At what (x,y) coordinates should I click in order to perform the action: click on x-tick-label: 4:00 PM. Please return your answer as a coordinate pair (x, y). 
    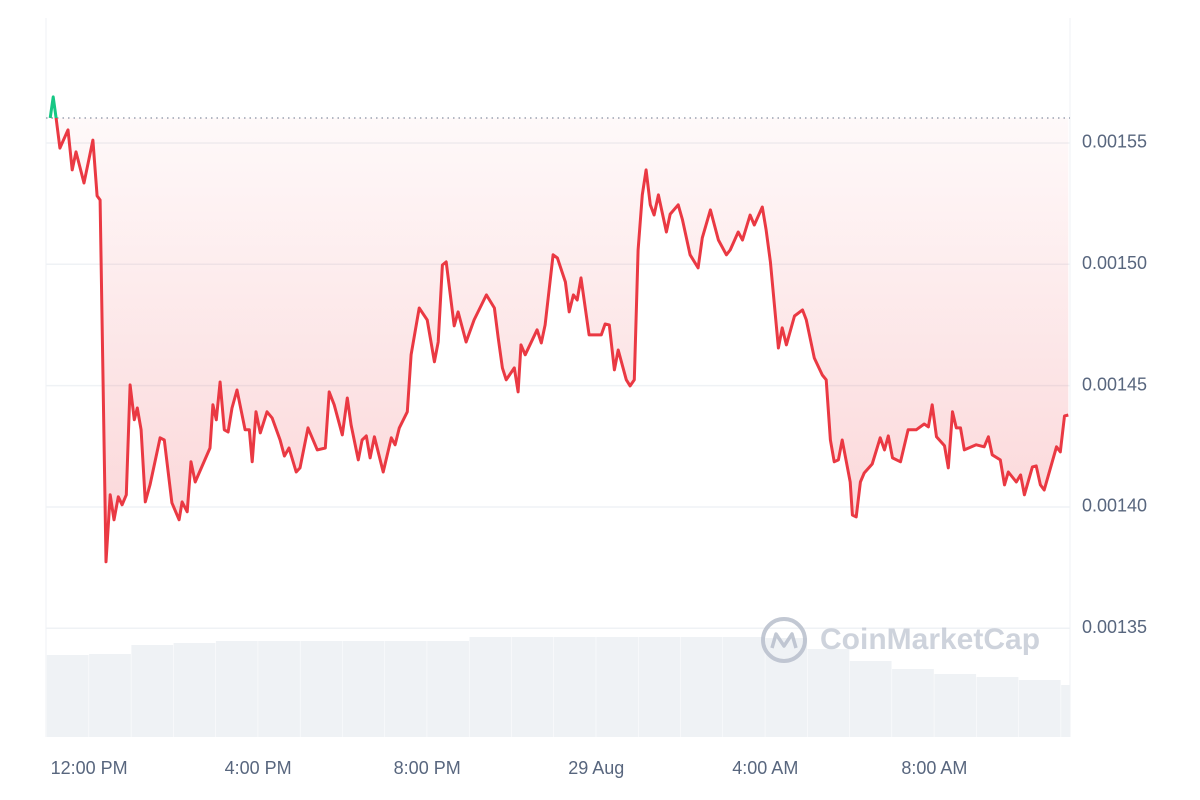
    Looking at the image, I should click on (258, 768).